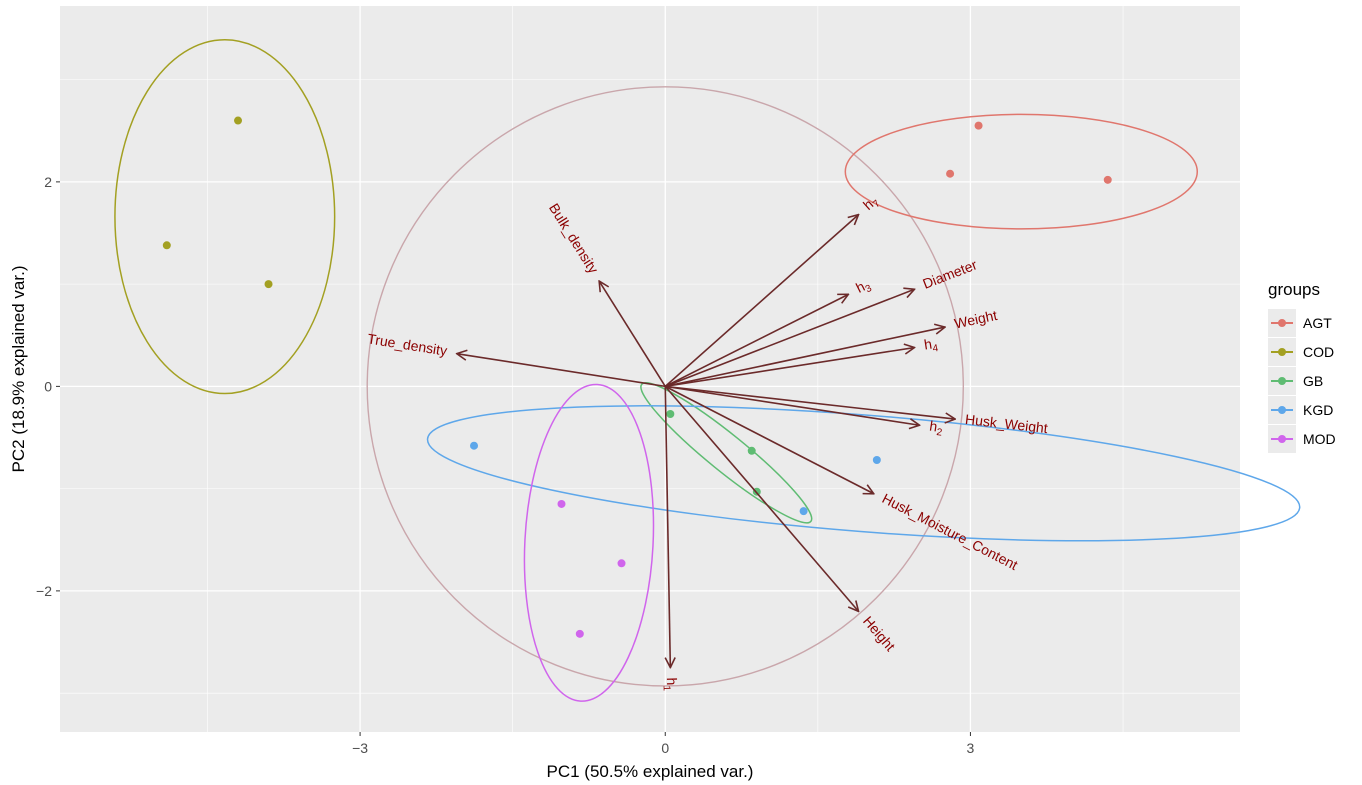 Image resolution: width=1362 pixels, height=785 pixels. I want to click on legend-item-agt: AGT, so click(1313, 322).